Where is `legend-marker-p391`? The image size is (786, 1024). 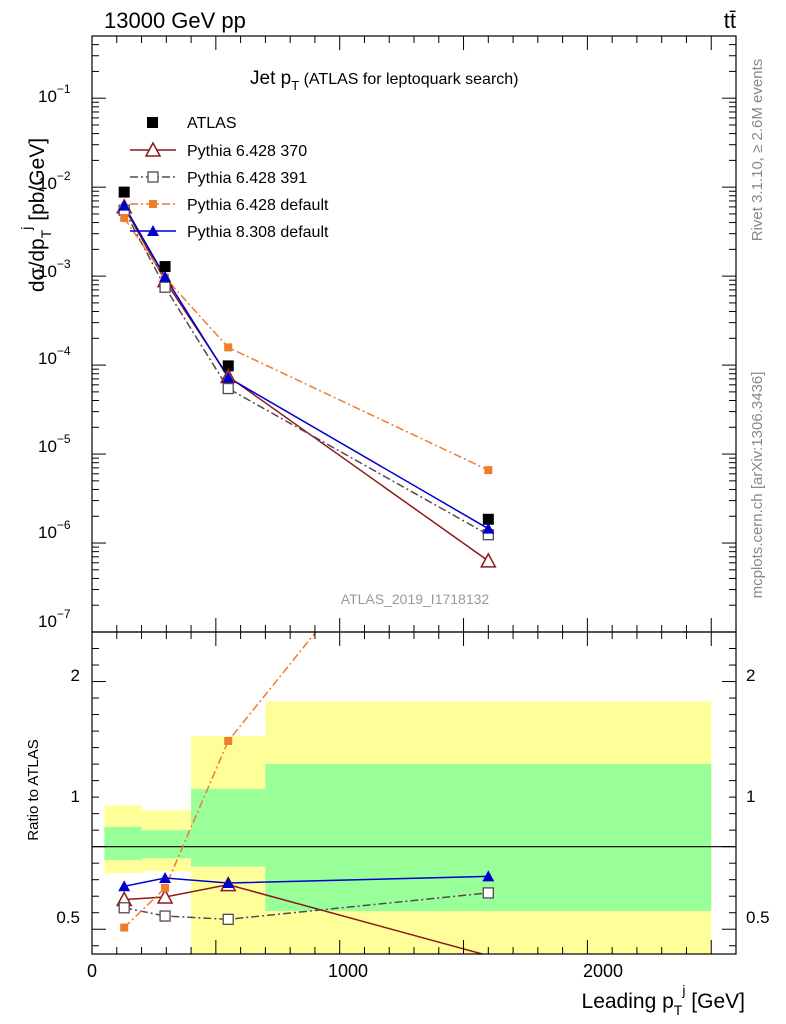 legend-marker-p391 is located at coordinates (153, 177).